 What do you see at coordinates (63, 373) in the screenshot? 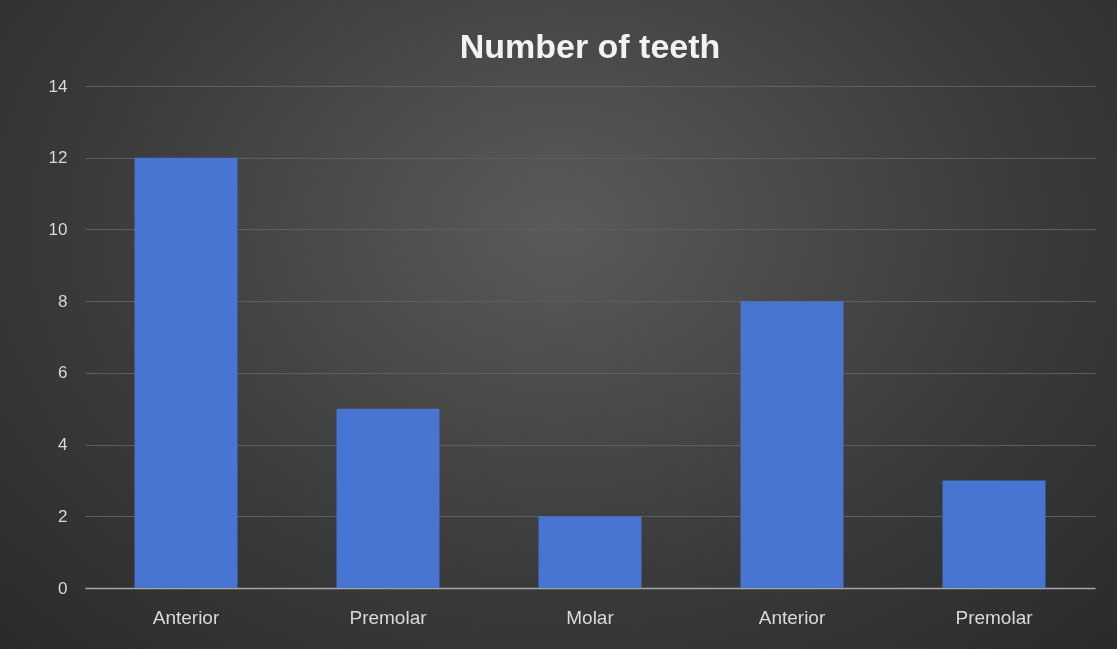
I see `y-tick-label: 6` at bounding box center [63, 373].